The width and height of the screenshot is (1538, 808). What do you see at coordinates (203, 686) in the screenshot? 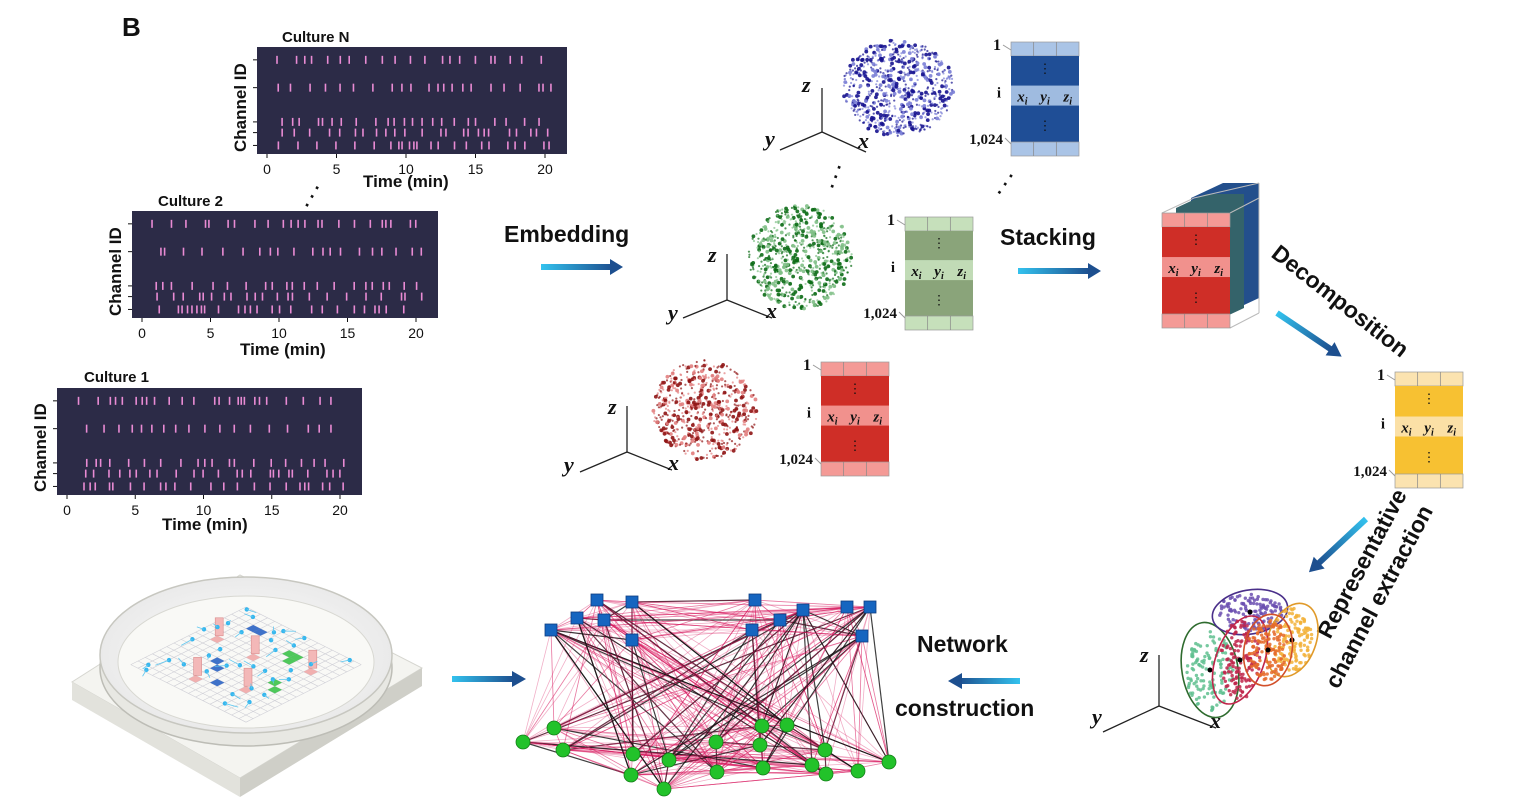
I see `grid-line` at bounding box center [203, 686].